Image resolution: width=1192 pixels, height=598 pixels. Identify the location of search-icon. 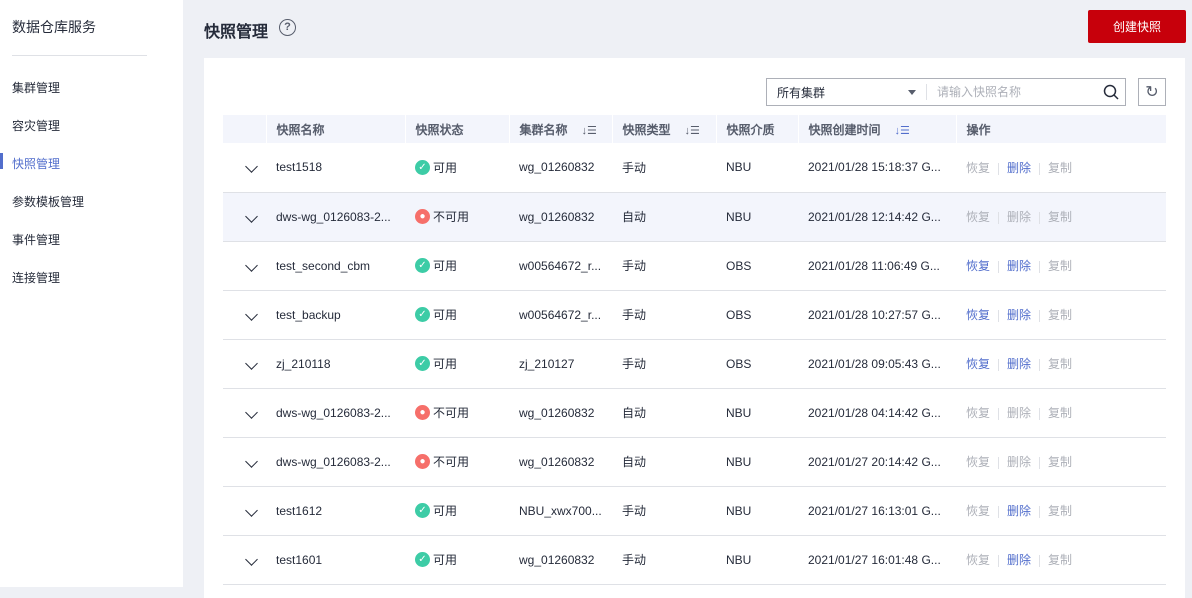
(1111, 92).